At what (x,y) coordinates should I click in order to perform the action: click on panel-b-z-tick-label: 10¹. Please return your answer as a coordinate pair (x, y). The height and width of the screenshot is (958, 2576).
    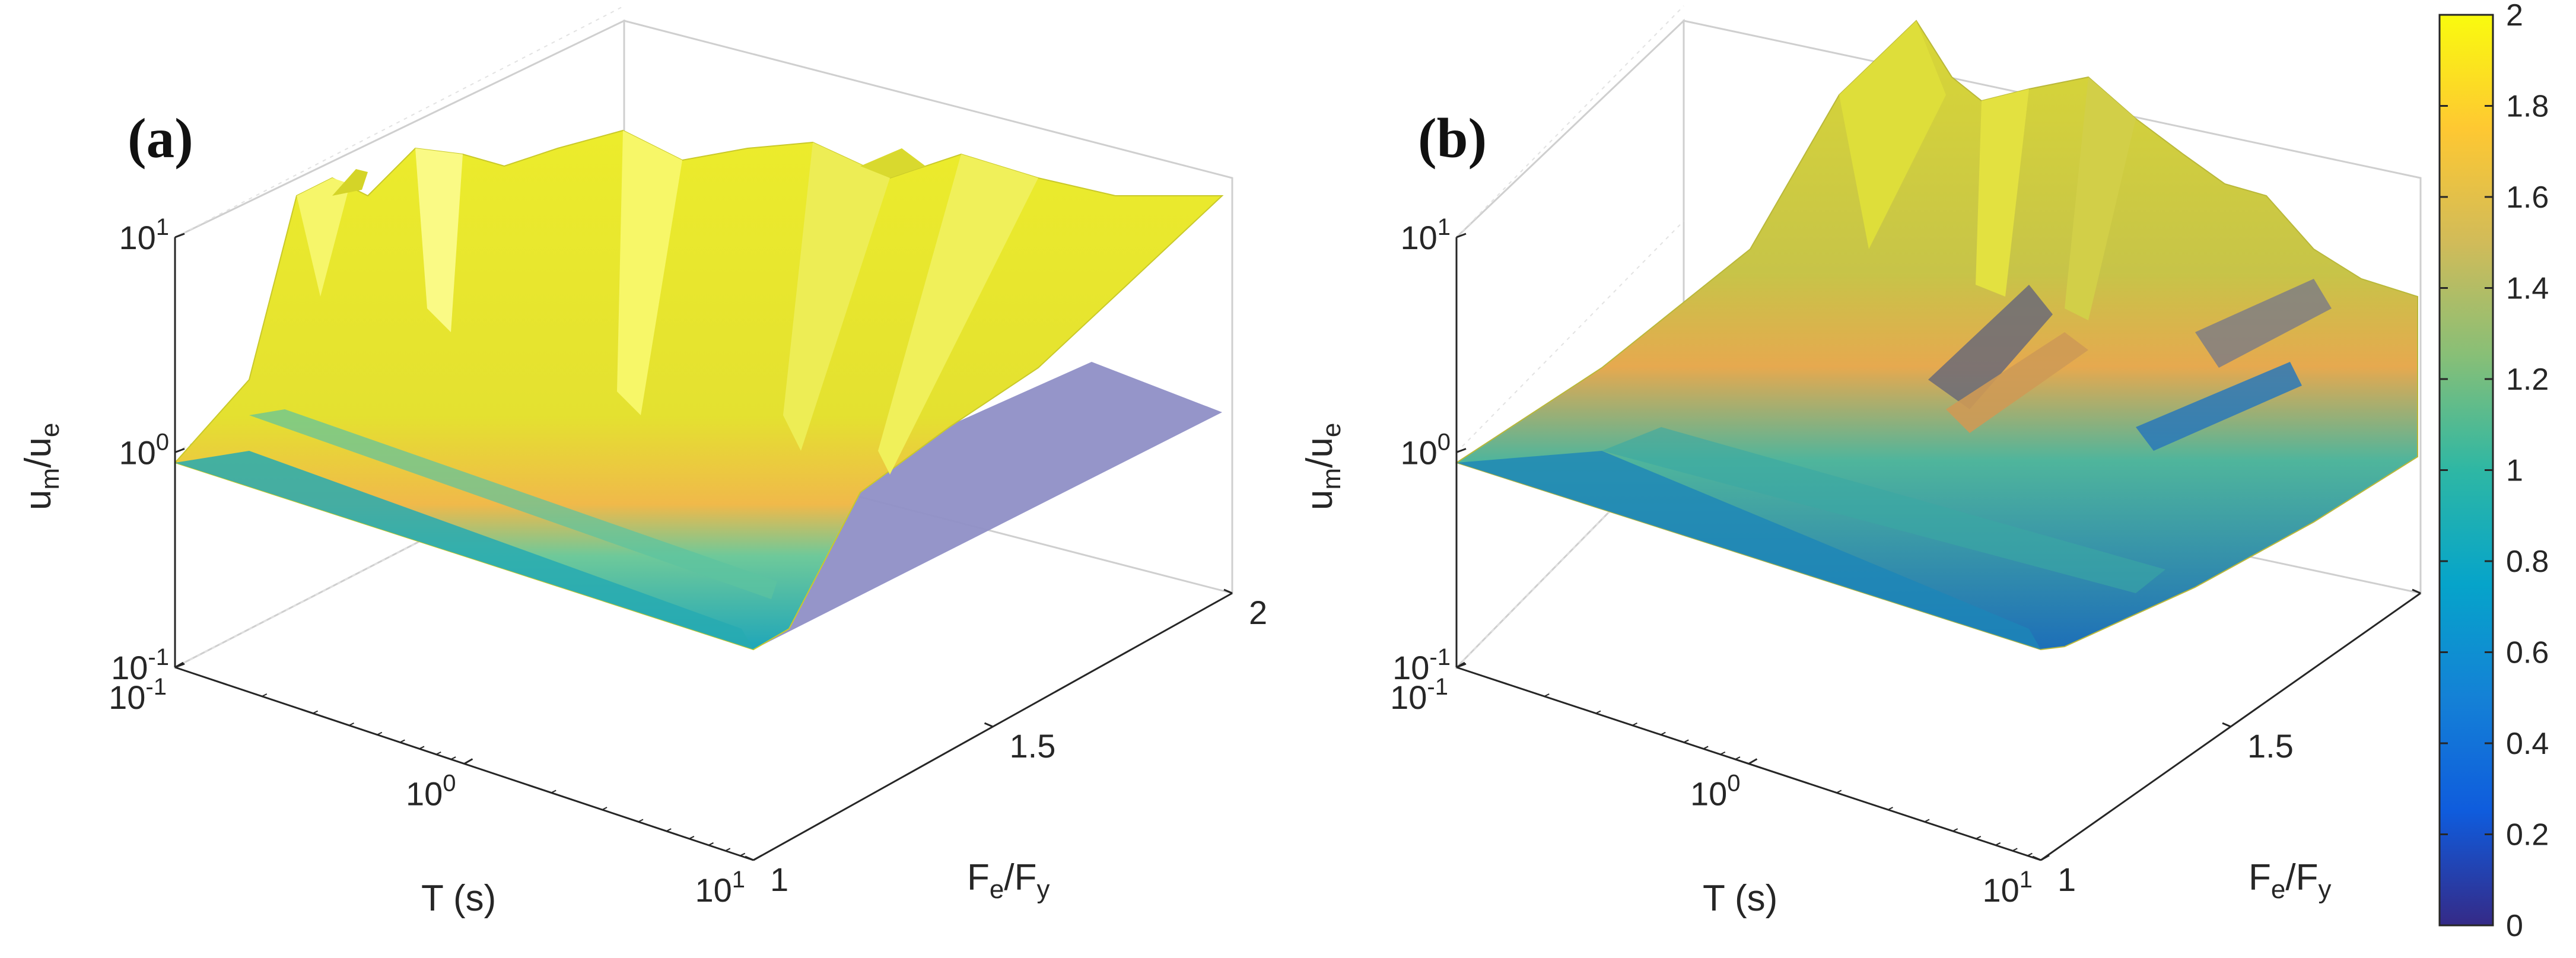
    Looking at the image, I should click on (1425, 235).